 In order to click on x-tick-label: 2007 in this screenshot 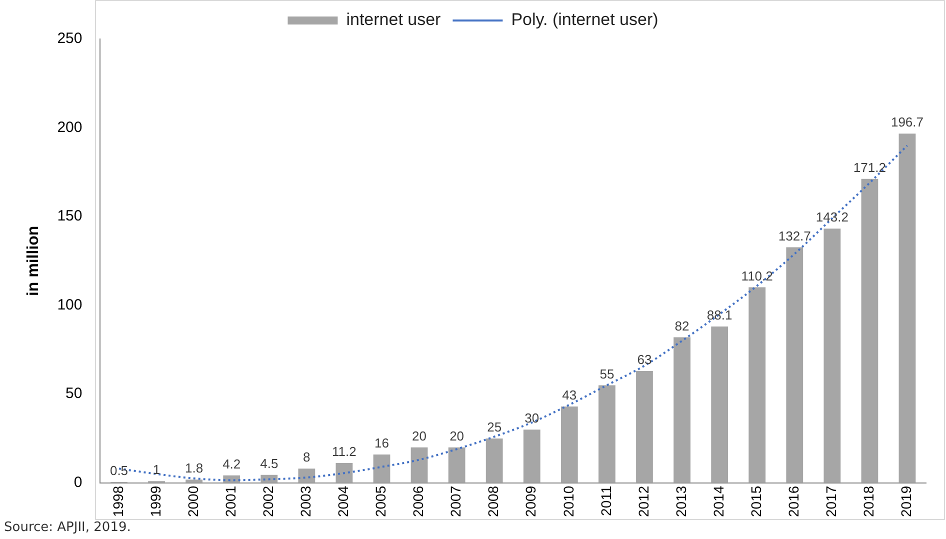, I will do `click(456, 502)`.